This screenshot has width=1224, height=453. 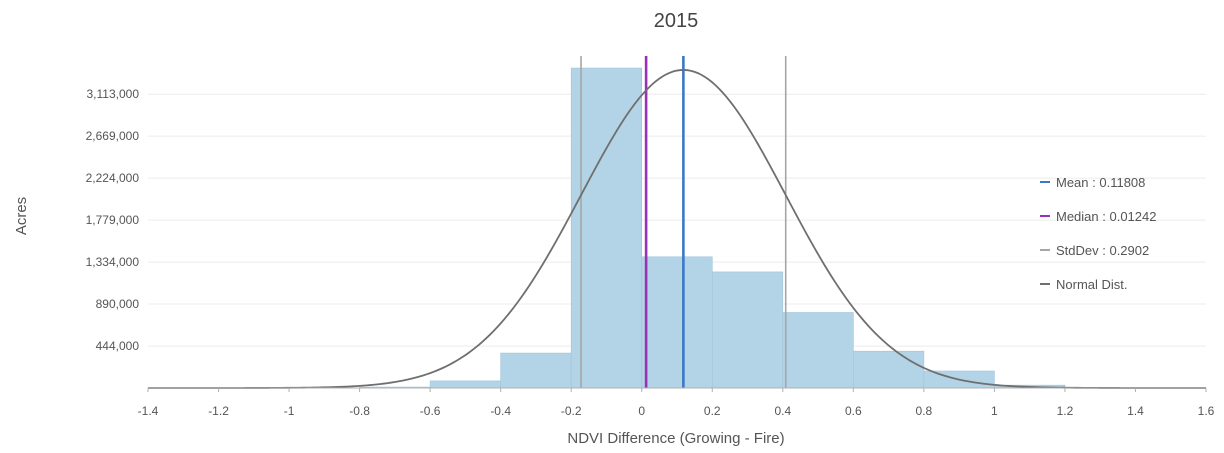 I want to click on stat-lines-layer, so click(x=683, y=222).